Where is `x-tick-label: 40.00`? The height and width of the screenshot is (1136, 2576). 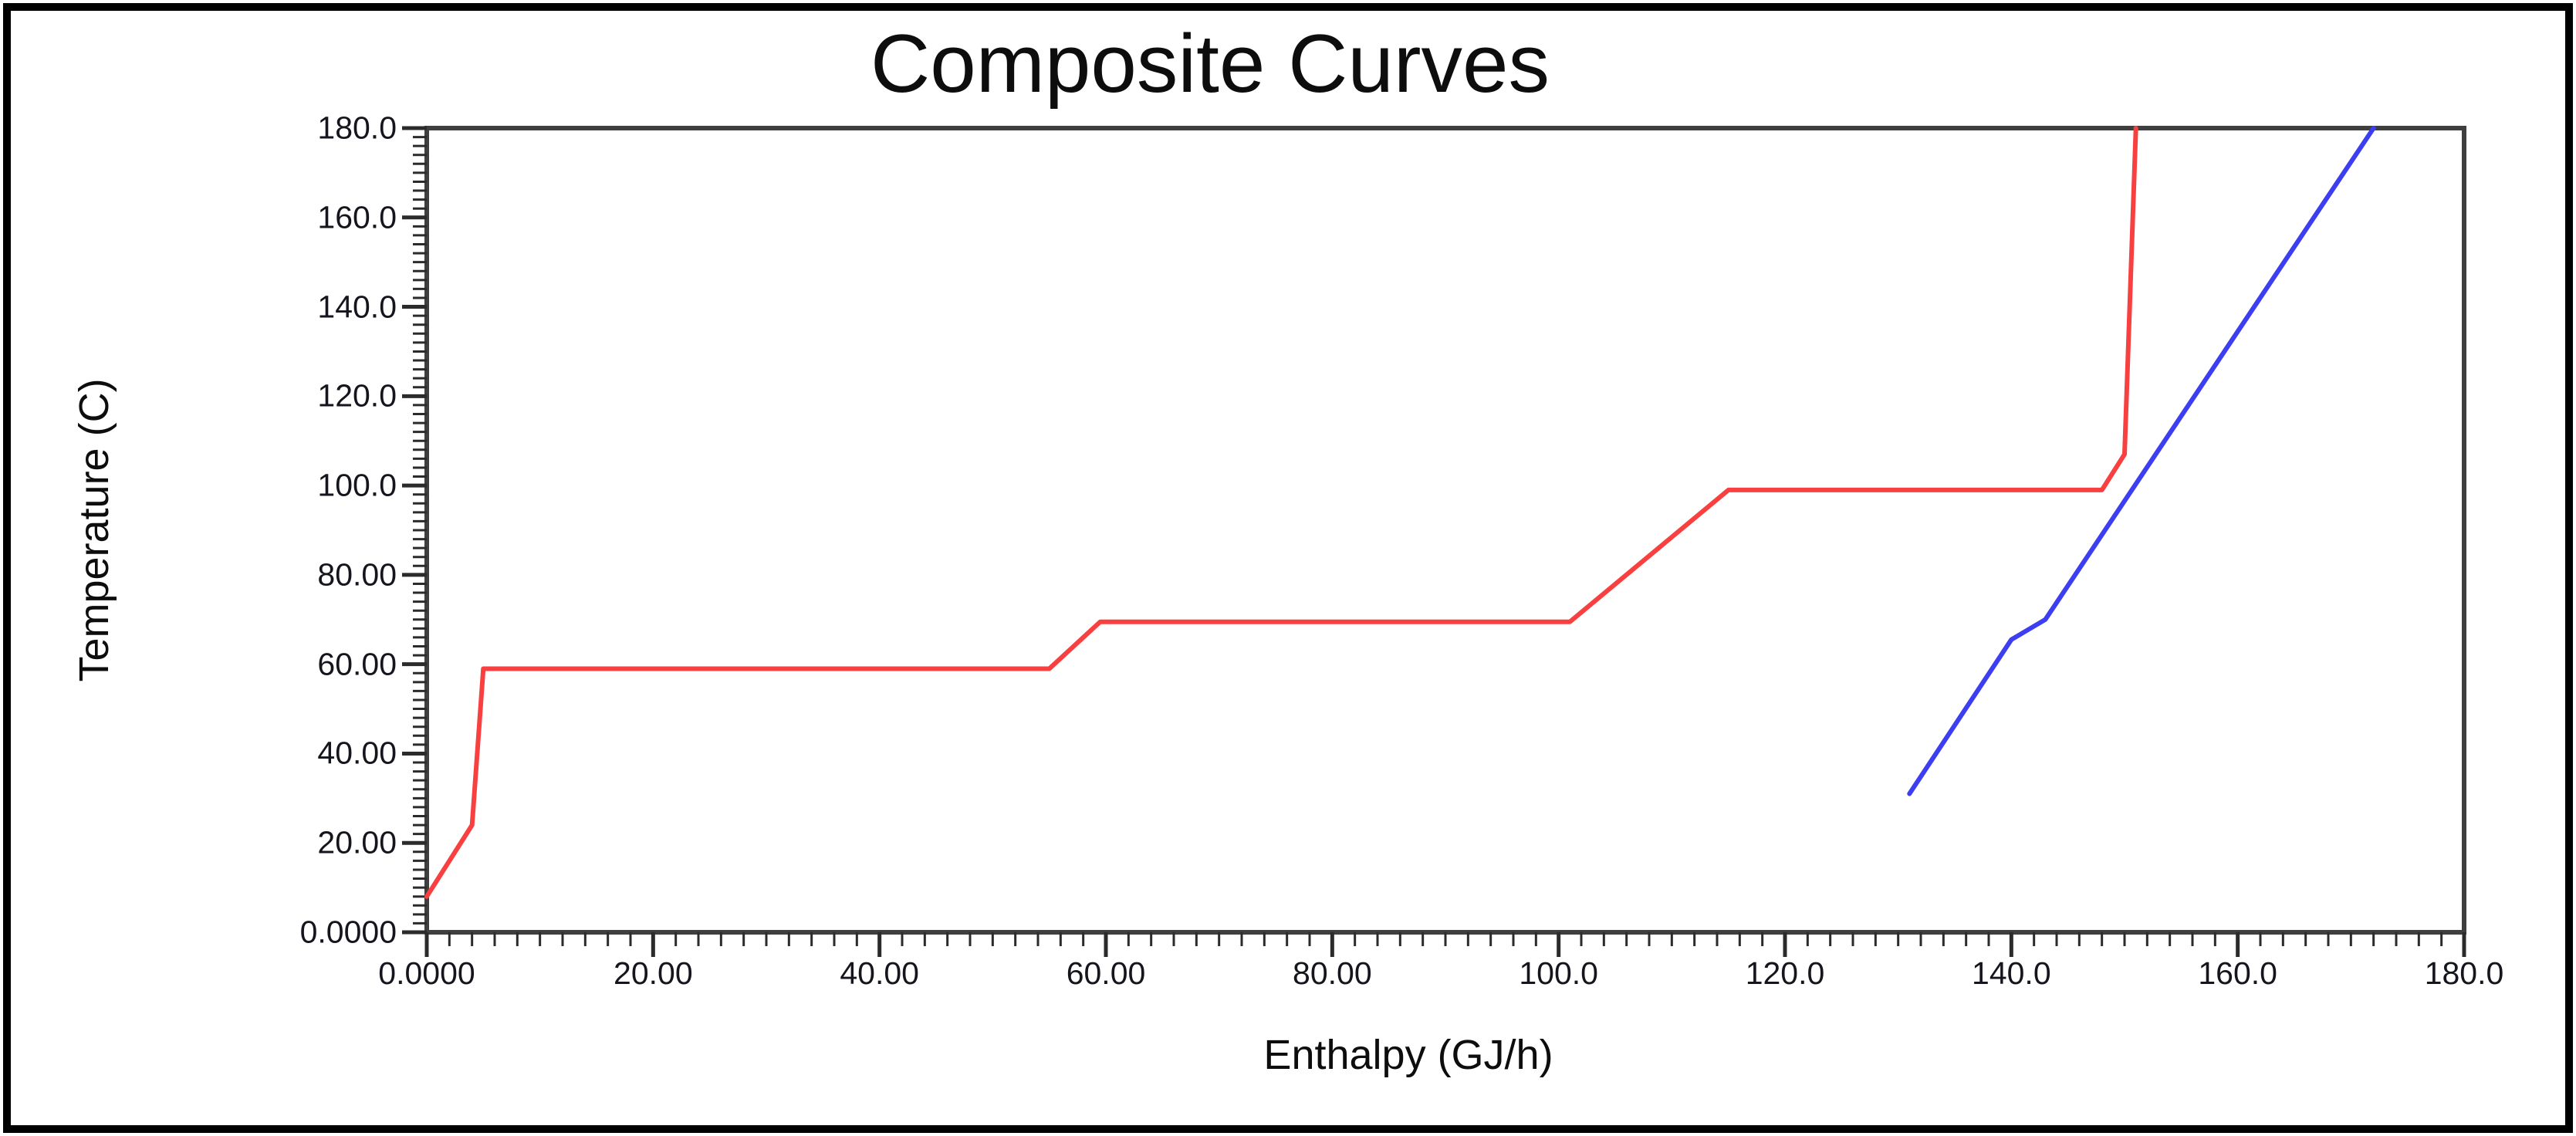
x-tick-label: 40.00 is located at coordinates (879, 973).